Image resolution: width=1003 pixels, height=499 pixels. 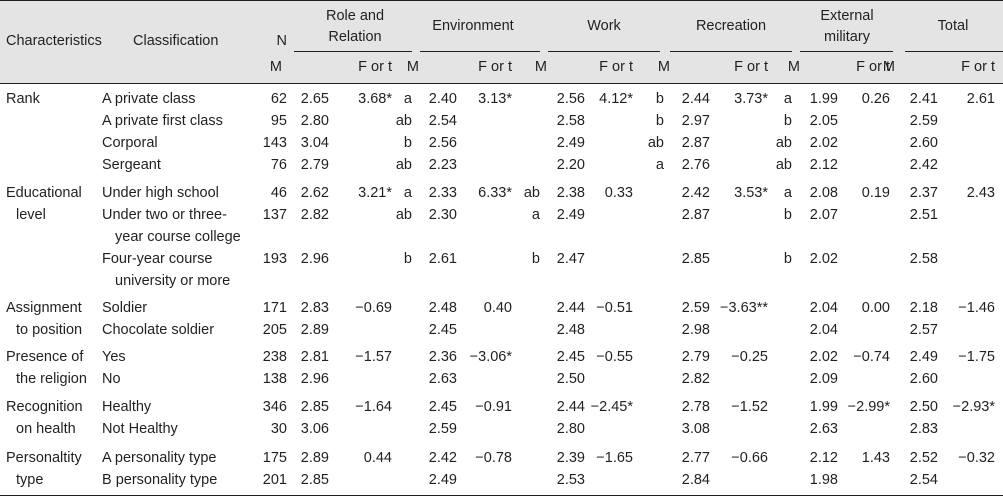 I want to click on header-f-or-t-4: F or t, so click(x=873, y=67).